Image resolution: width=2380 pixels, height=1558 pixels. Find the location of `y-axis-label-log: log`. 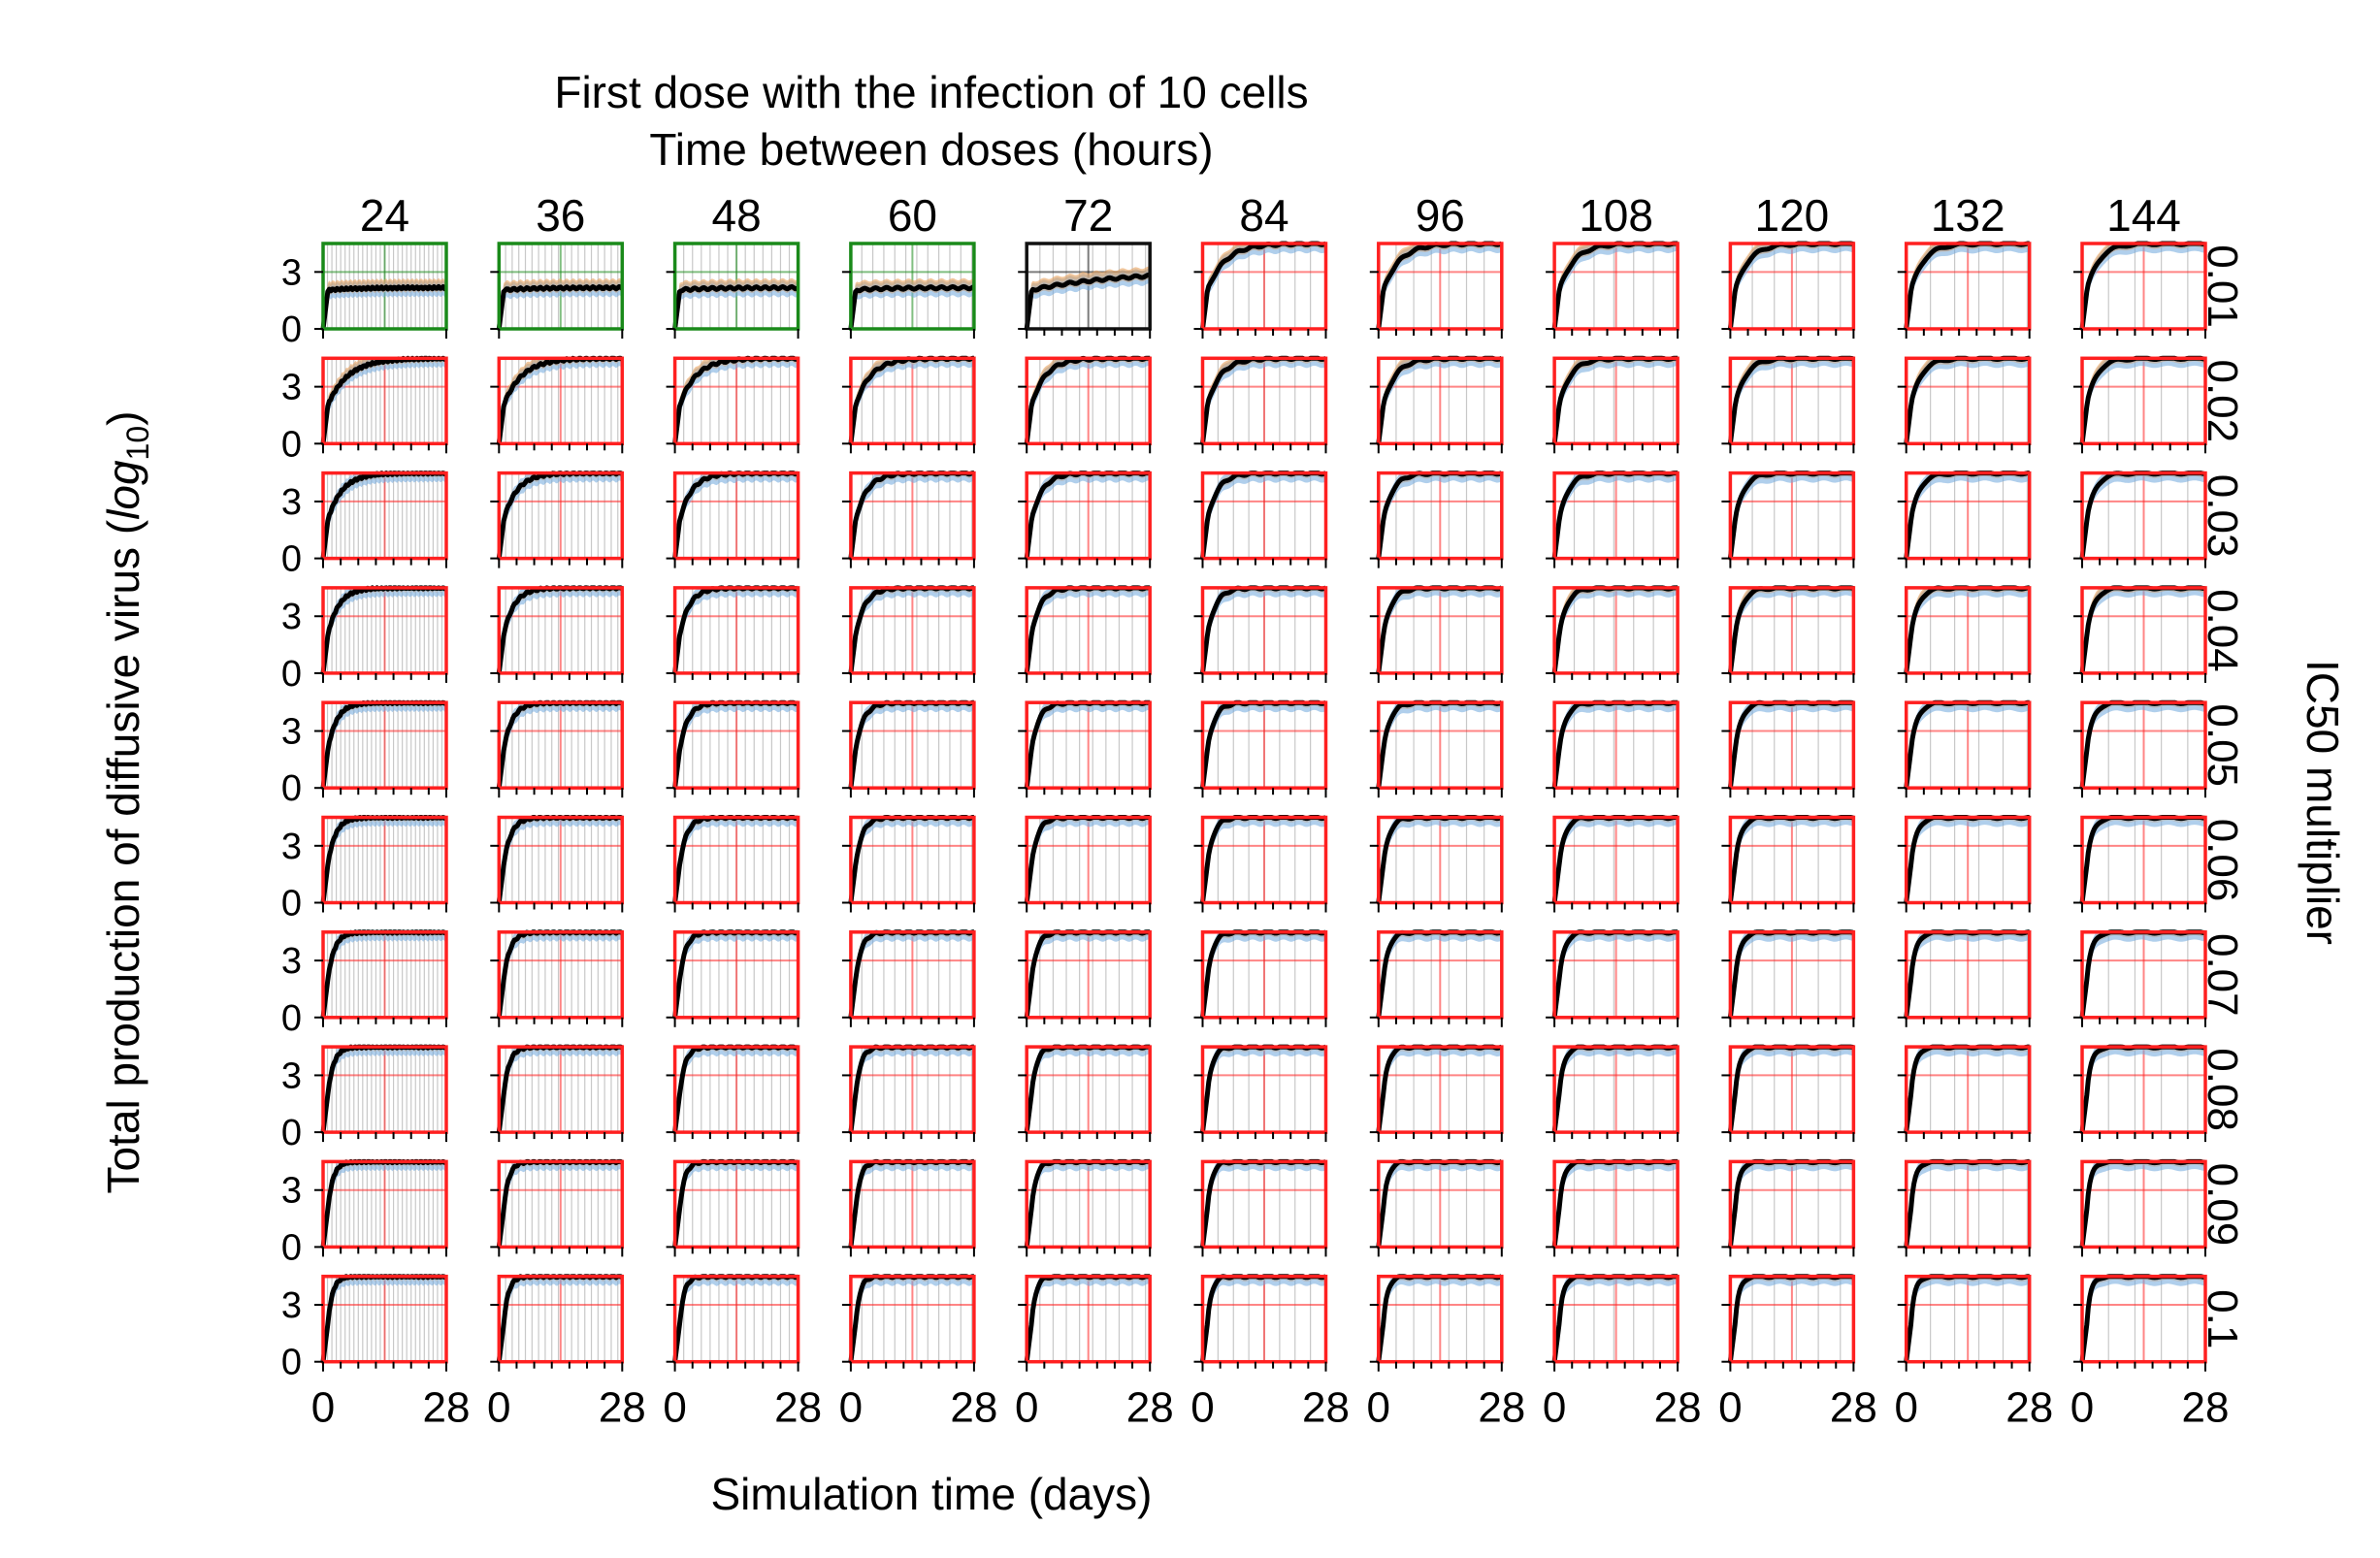

y-axis-label-log: log is located at coordinates (123, 490).